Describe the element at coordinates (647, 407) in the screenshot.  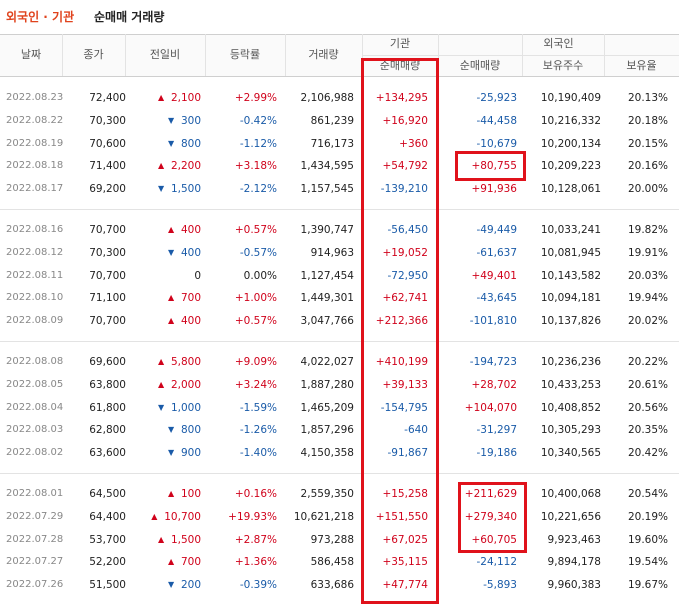
I see `ratio: 20.56%` at that location.